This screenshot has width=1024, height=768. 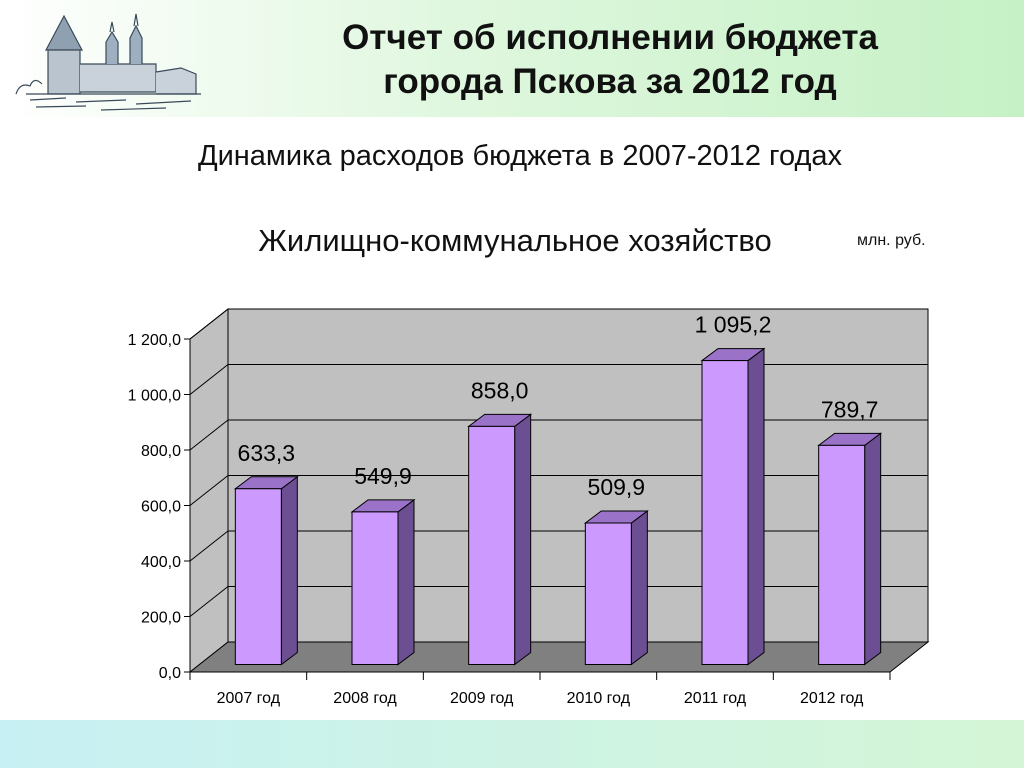 What do you see at coordinates (267, 453) in the screenshot?
I see `data-label: 633,3` at bounding box center [267, 453].